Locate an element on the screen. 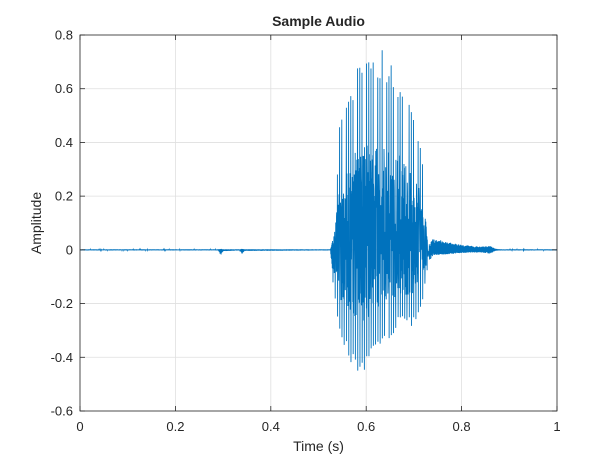 The height and width of the screenshot is (462, 616). x-tick-label: 0.4 is located at coordinates (271, 426).